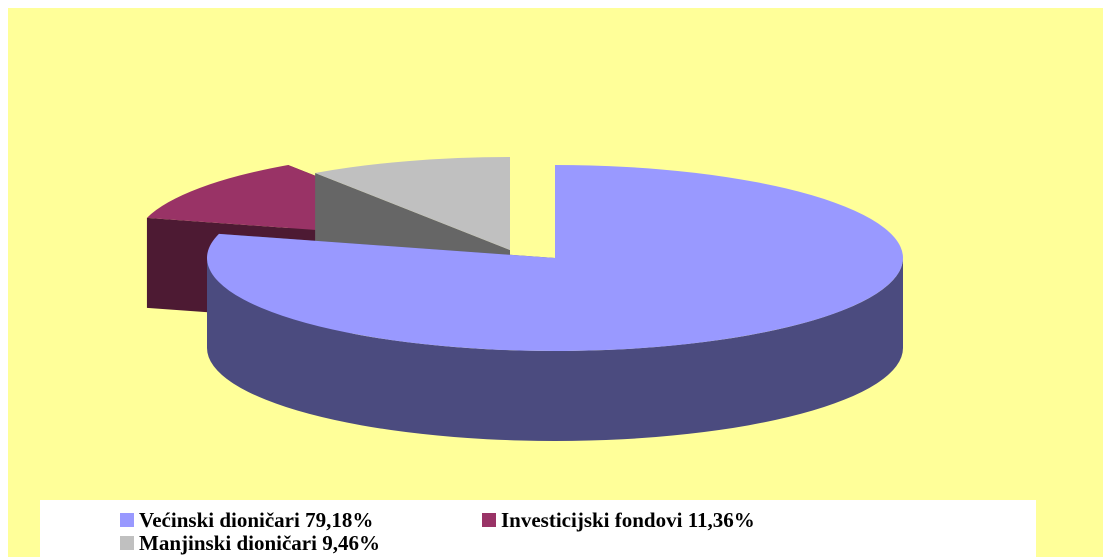 This screenshot has width=1111, height=557. I want to click on legend-value: 11,36%, so click(721, 520).